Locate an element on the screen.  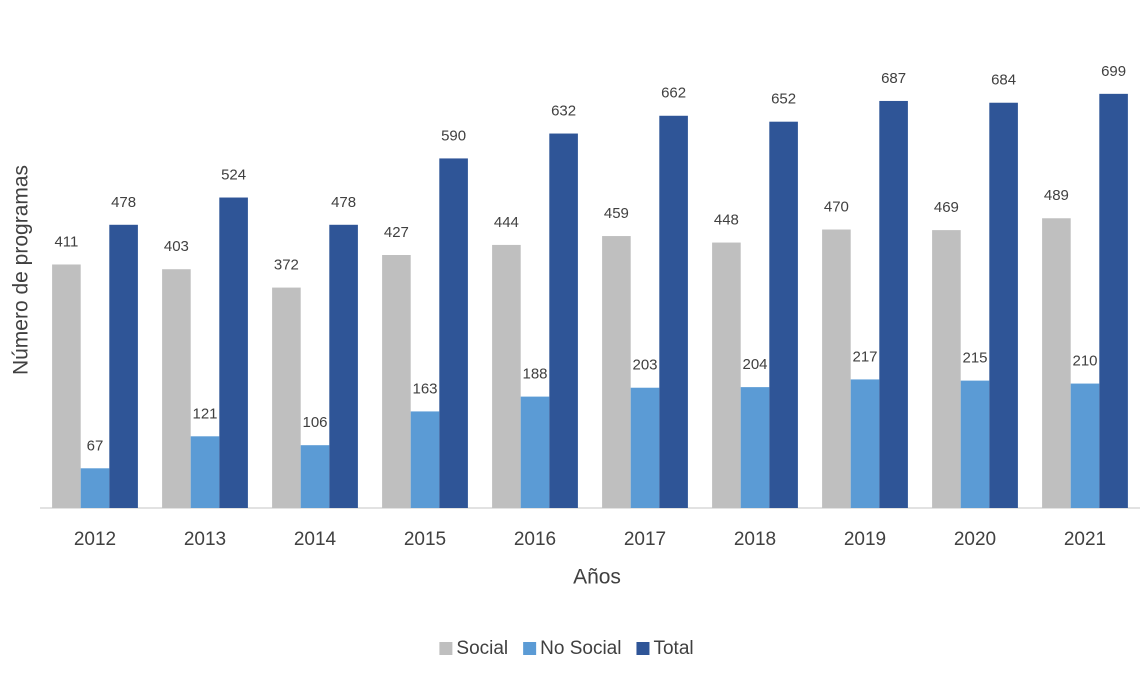
data-label: 121 is located at coordinates (204, 413).